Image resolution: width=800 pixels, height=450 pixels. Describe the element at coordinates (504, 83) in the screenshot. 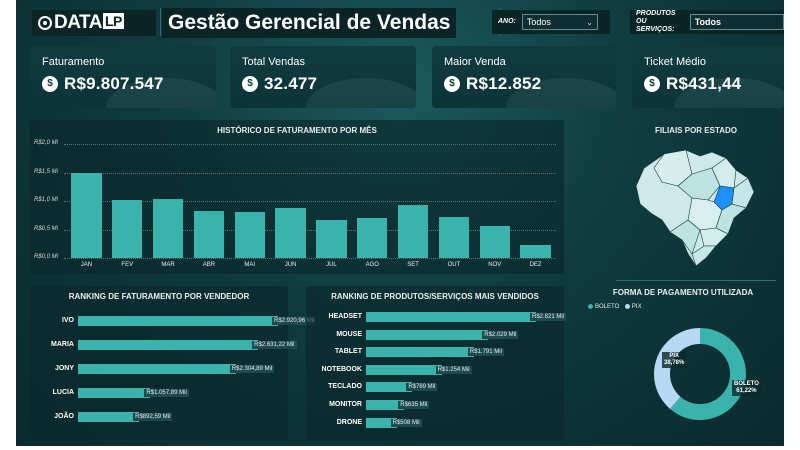

I see `kpi-value: R$12.852` at that location.